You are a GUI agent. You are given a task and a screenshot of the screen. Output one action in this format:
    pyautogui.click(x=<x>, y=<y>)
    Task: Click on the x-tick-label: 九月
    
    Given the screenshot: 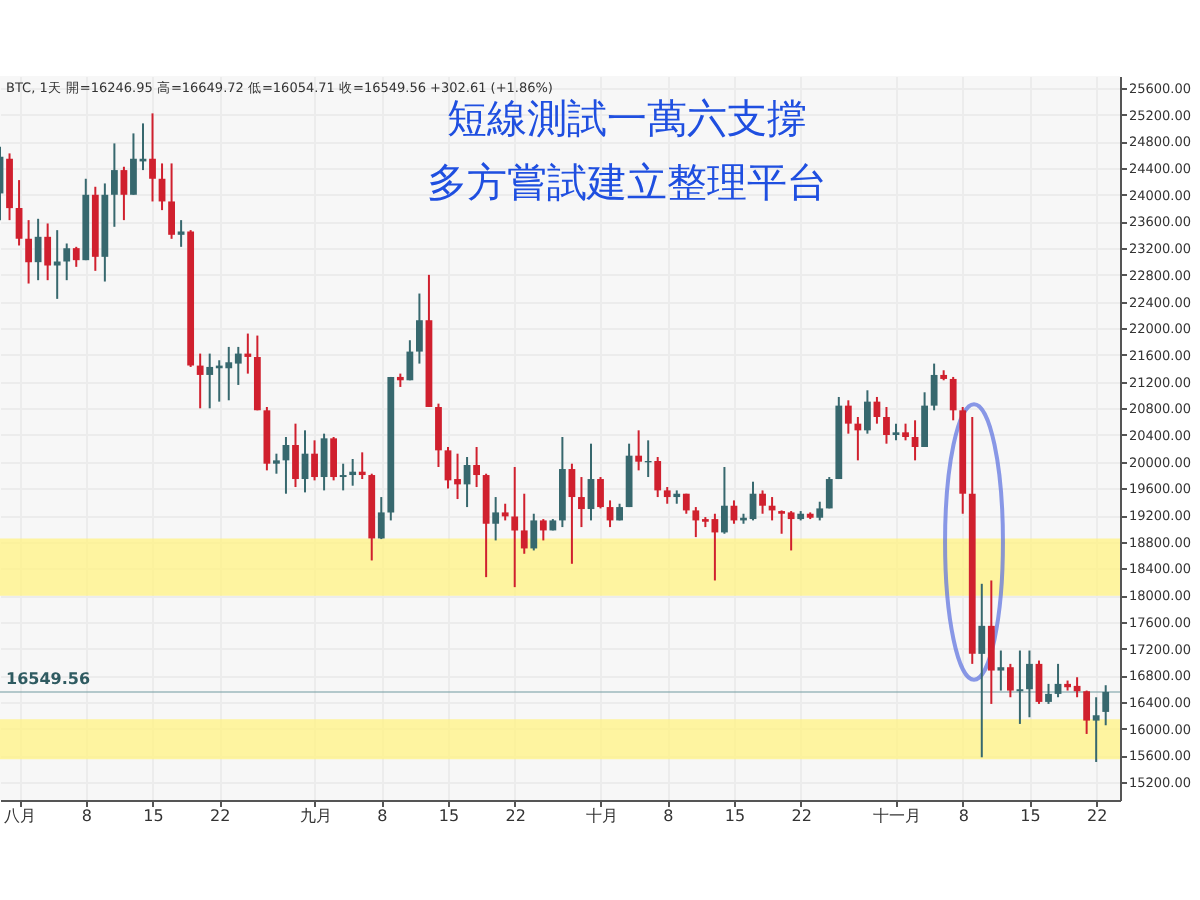 What is the action you would take?
    pyautogui.click(x=315, y=816)
    